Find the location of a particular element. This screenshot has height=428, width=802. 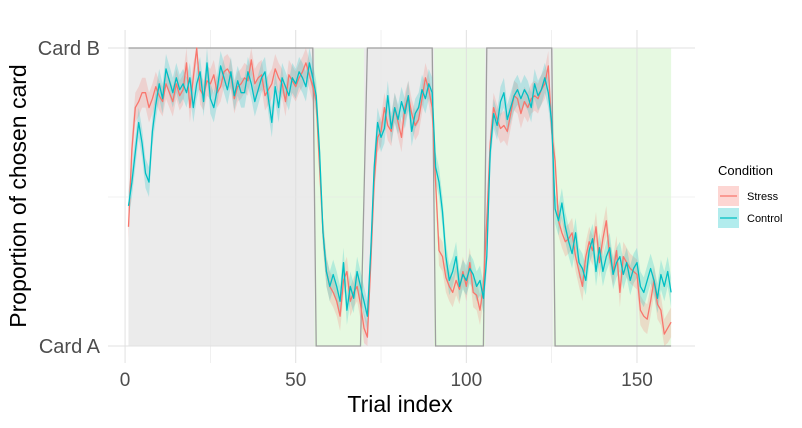

y-axis-ticks: Card A Card B is located at coordinates (69, 198).